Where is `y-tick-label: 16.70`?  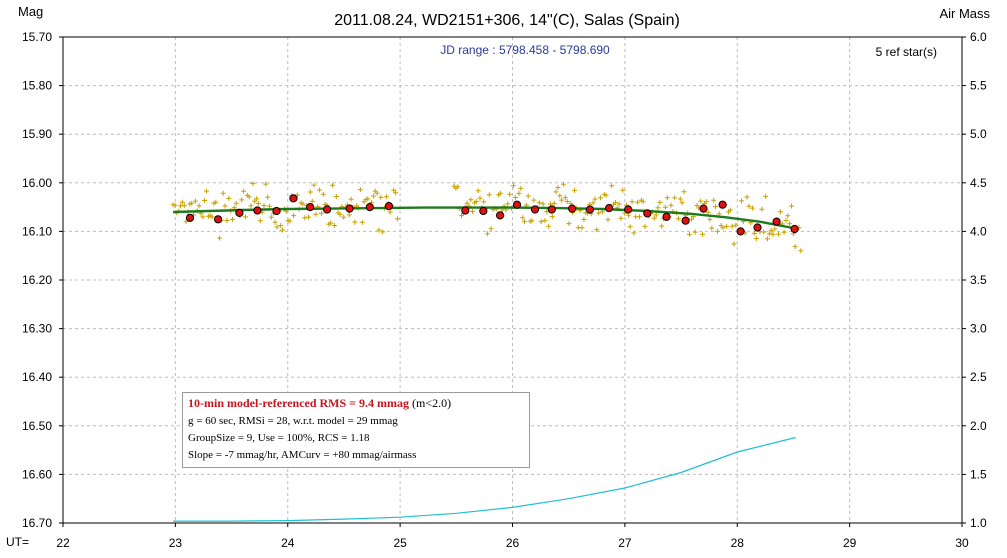 y-tick-label: 16.70 is located at coordinates (37, 523).